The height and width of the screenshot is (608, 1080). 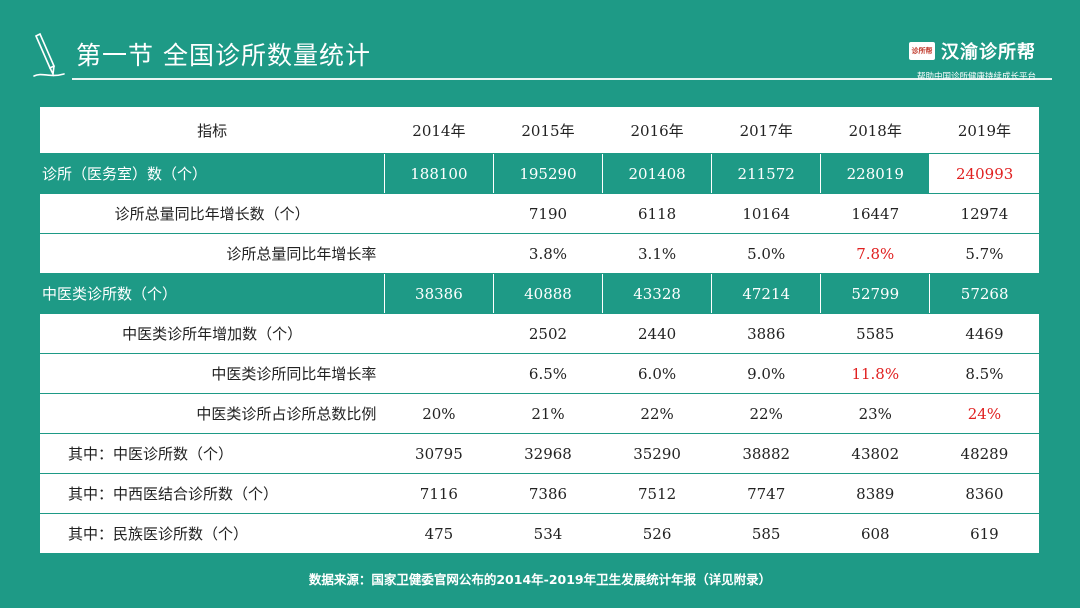 I want to click on table-cell: 201408, so click(x=657, y=173).